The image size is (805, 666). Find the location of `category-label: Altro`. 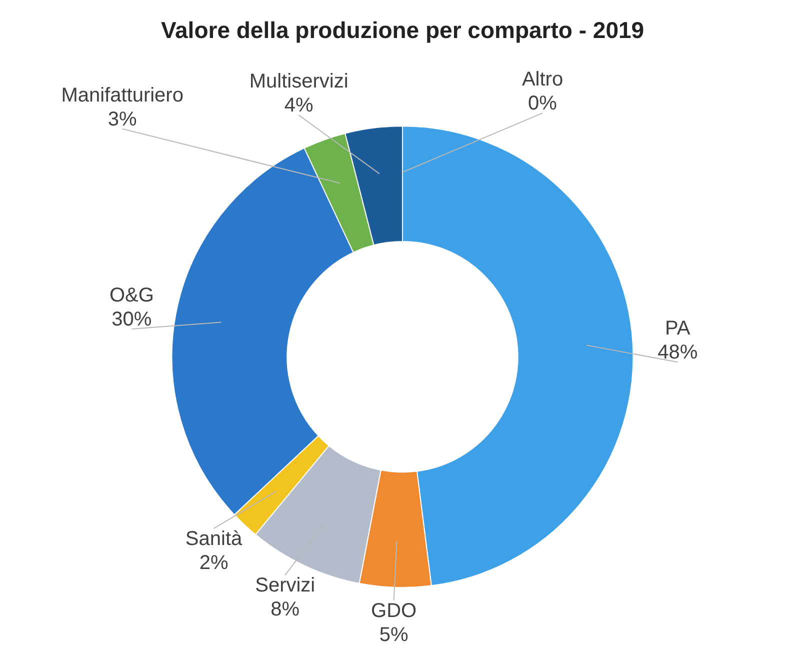

category-label: Altro is located at coordinates (543, 79).